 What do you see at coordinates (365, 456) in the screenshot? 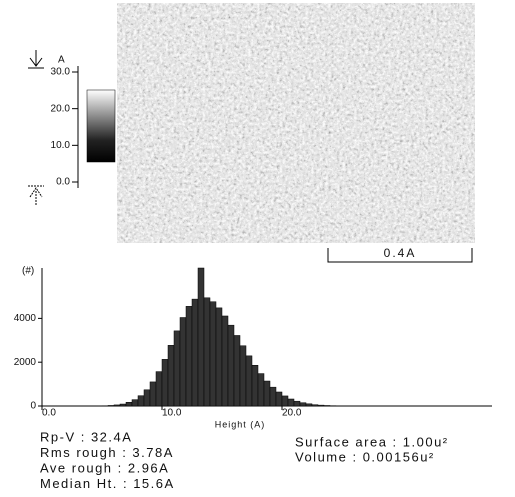
I see `stat-text: Volume : 0.00156u²` at bounding box center [365, 456].